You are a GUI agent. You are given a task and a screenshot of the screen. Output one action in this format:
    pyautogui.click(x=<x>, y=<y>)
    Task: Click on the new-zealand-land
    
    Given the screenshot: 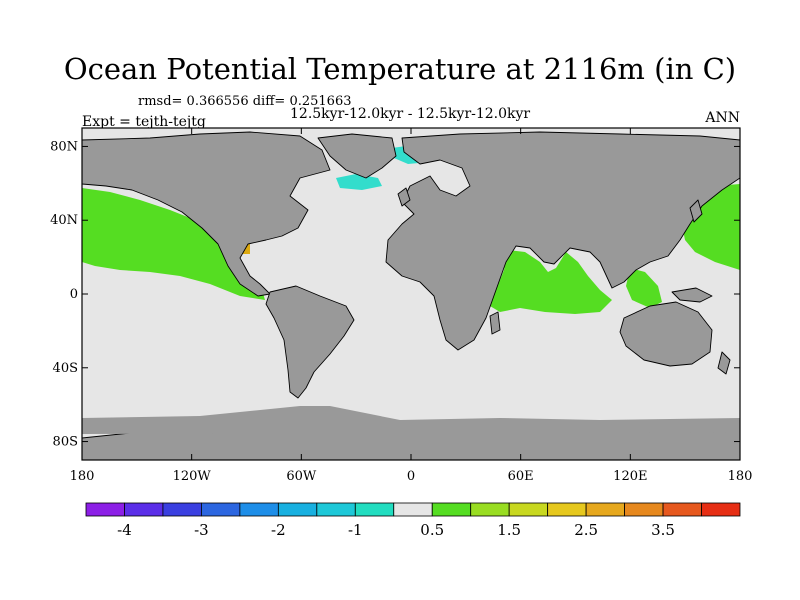 What is the action you would take?
    pyautogui.click(x=724, y=363)
    